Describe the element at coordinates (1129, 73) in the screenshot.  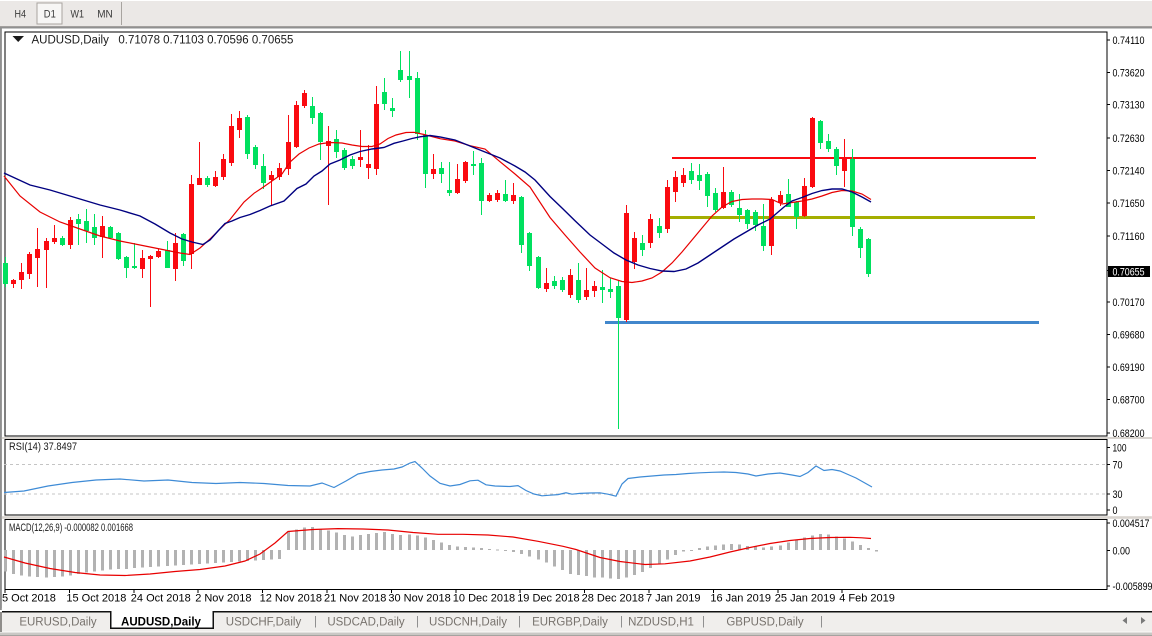
I see `svg-text: 0.73620` at that location.